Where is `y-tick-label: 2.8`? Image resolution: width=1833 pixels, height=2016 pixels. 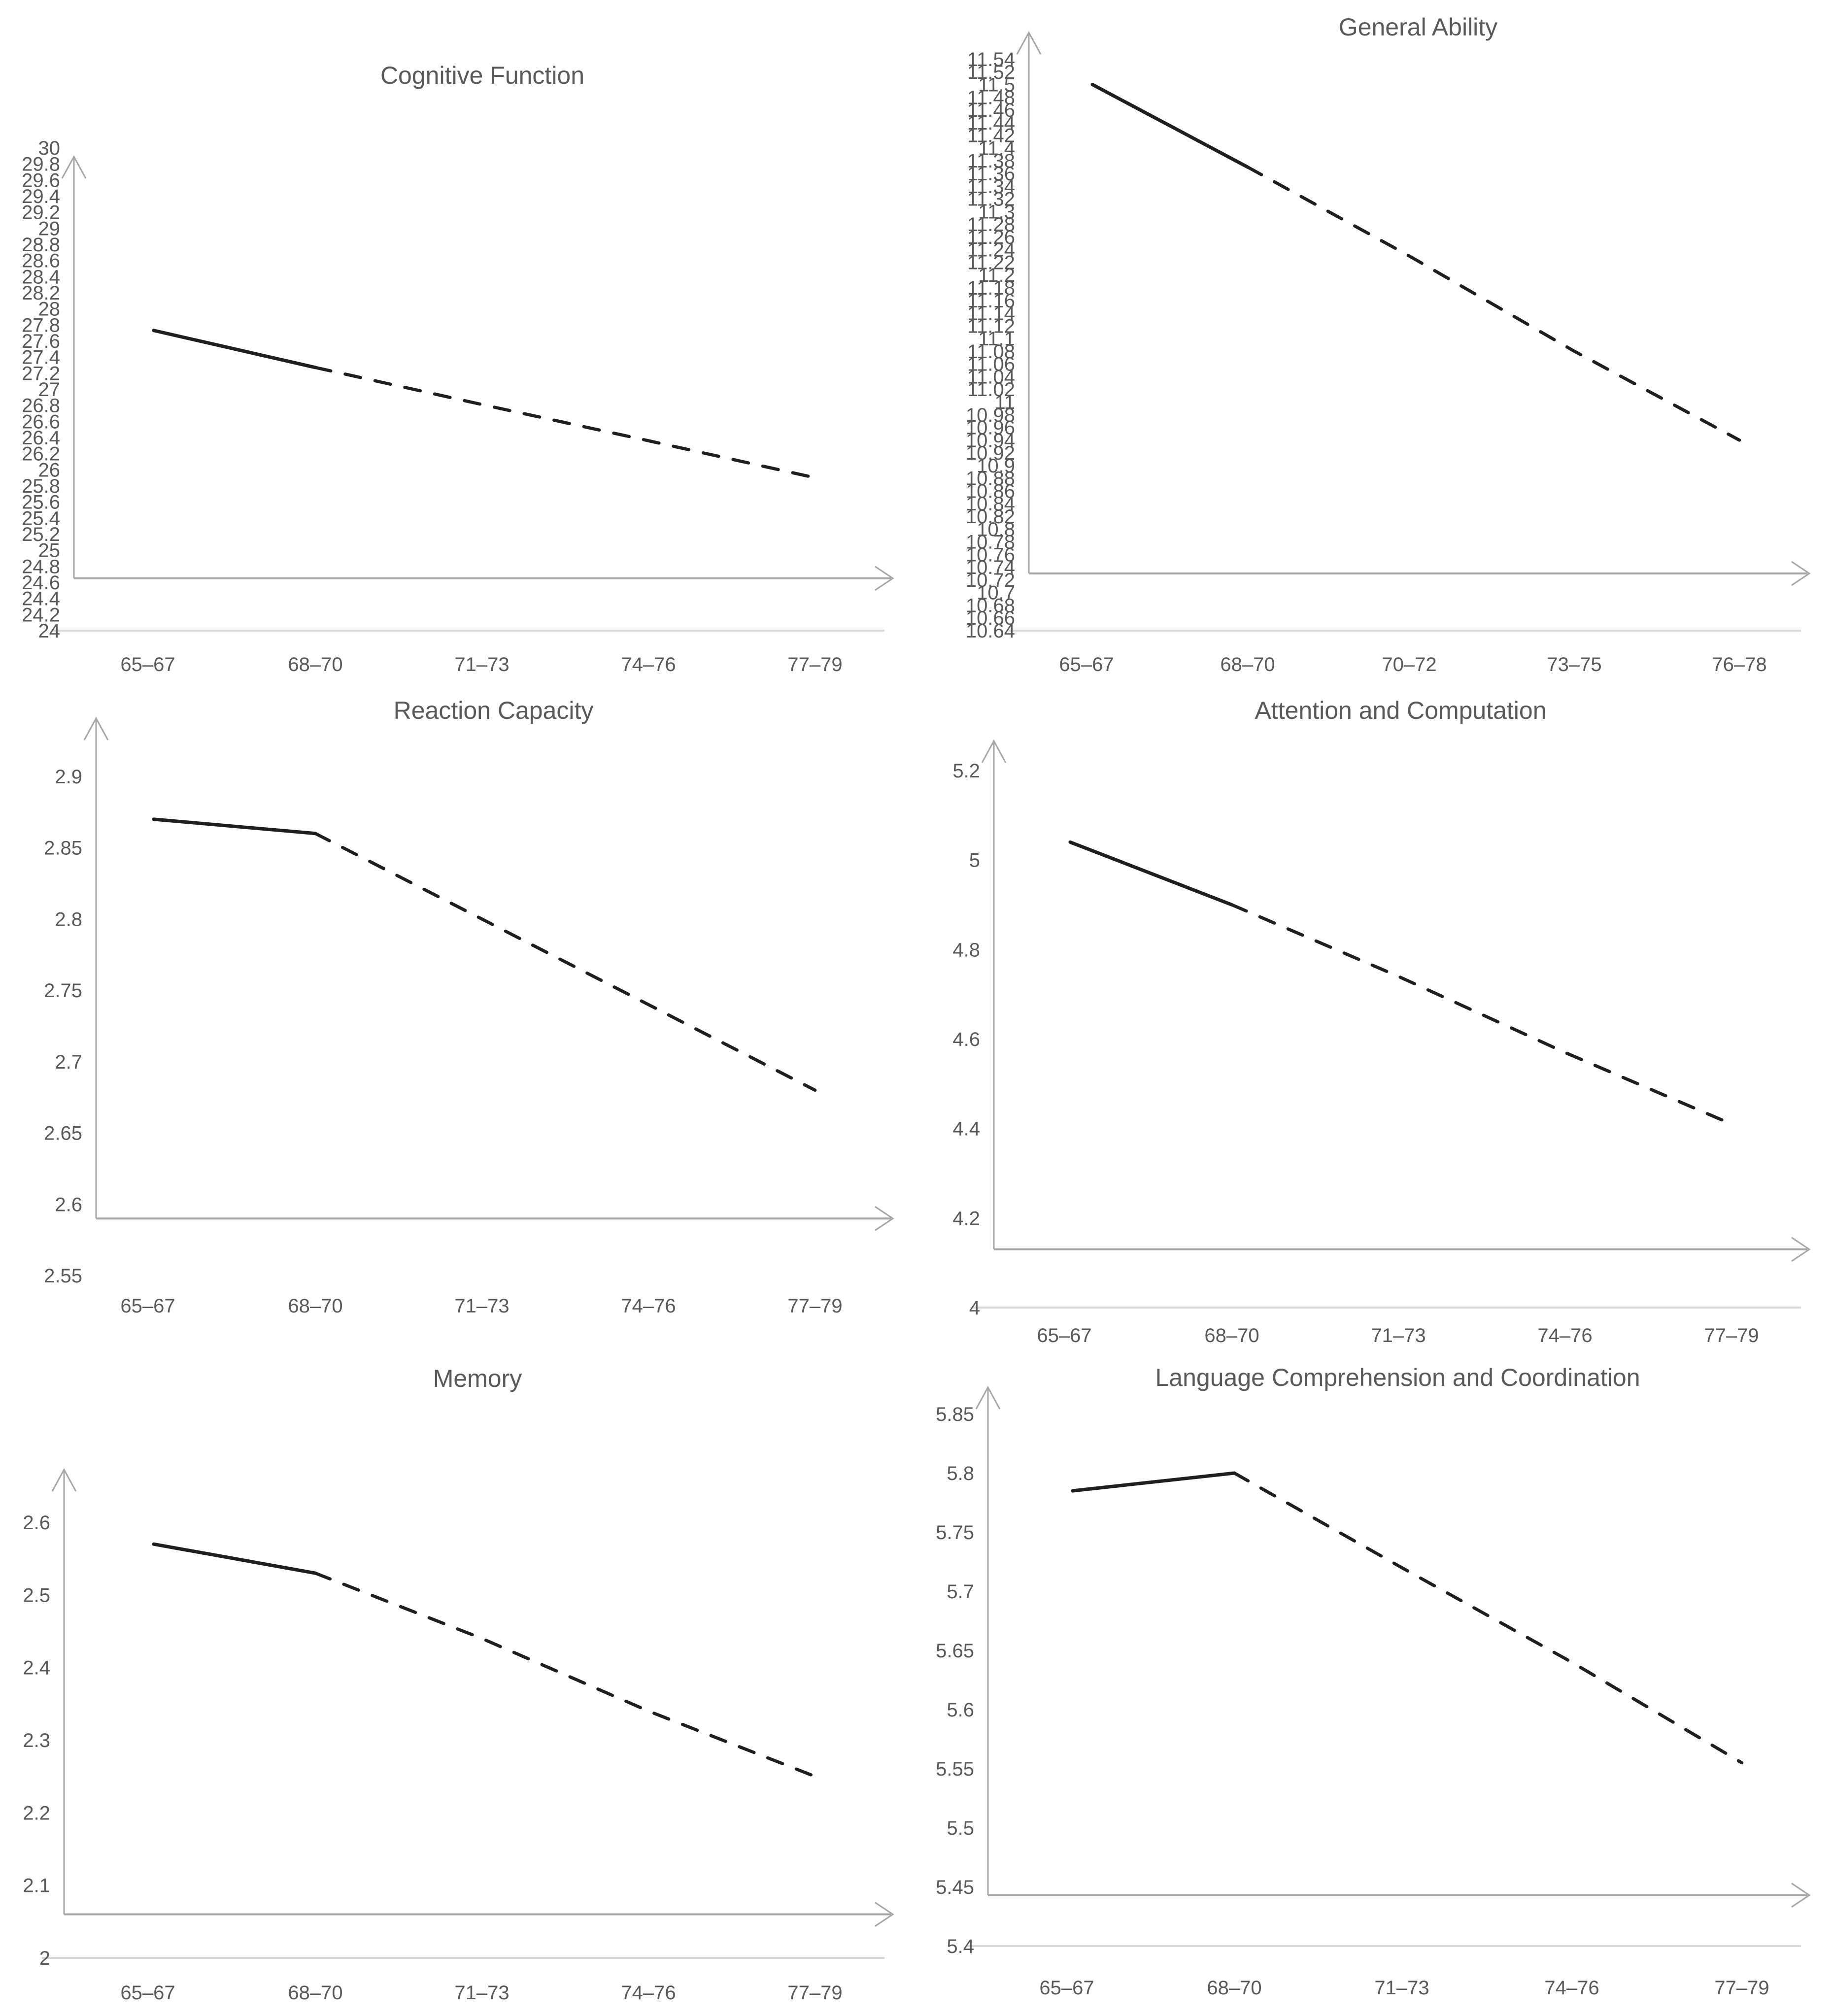 y-tick-label: 2.8 is located at coordinates (68, 919).